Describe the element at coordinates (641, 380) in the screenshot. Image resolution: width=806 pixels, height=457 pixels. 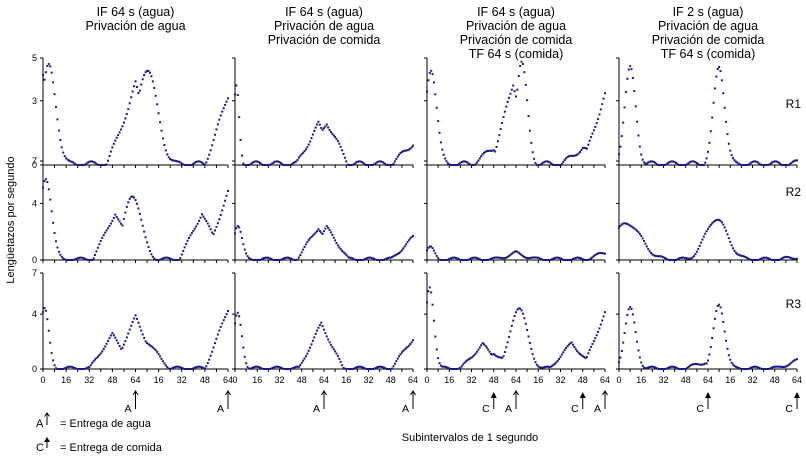
I see `x-tick-label: 16` at that location.